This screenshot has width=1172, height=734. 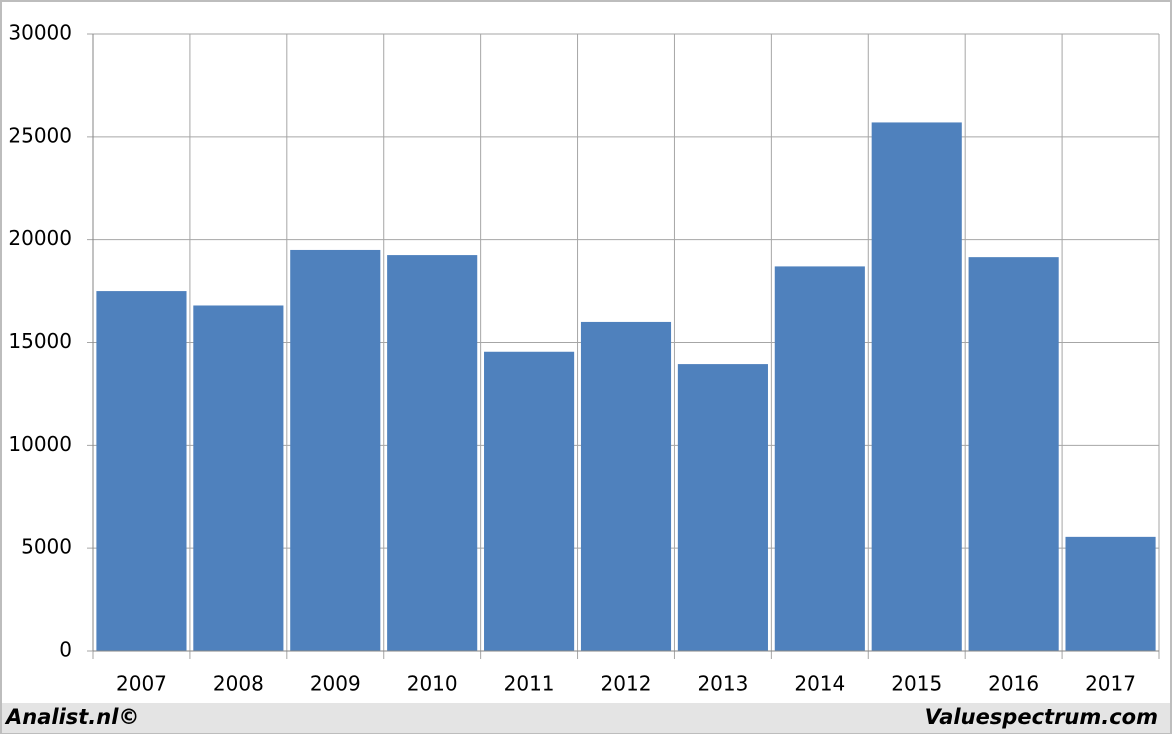 What do you see at coordinates (432, 684) in the screenshot?
I see `x-tick-label: 2010` at bounding box center [432, 684].